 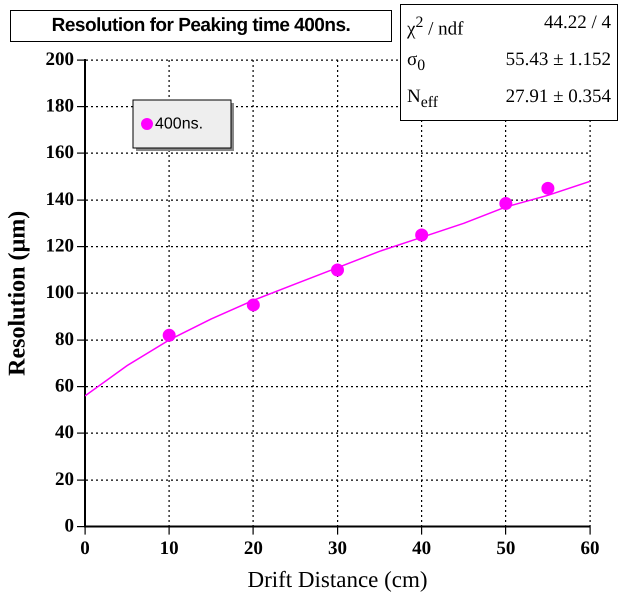 I want to click on y-tick-label: 20, so click(x=64, y=479).